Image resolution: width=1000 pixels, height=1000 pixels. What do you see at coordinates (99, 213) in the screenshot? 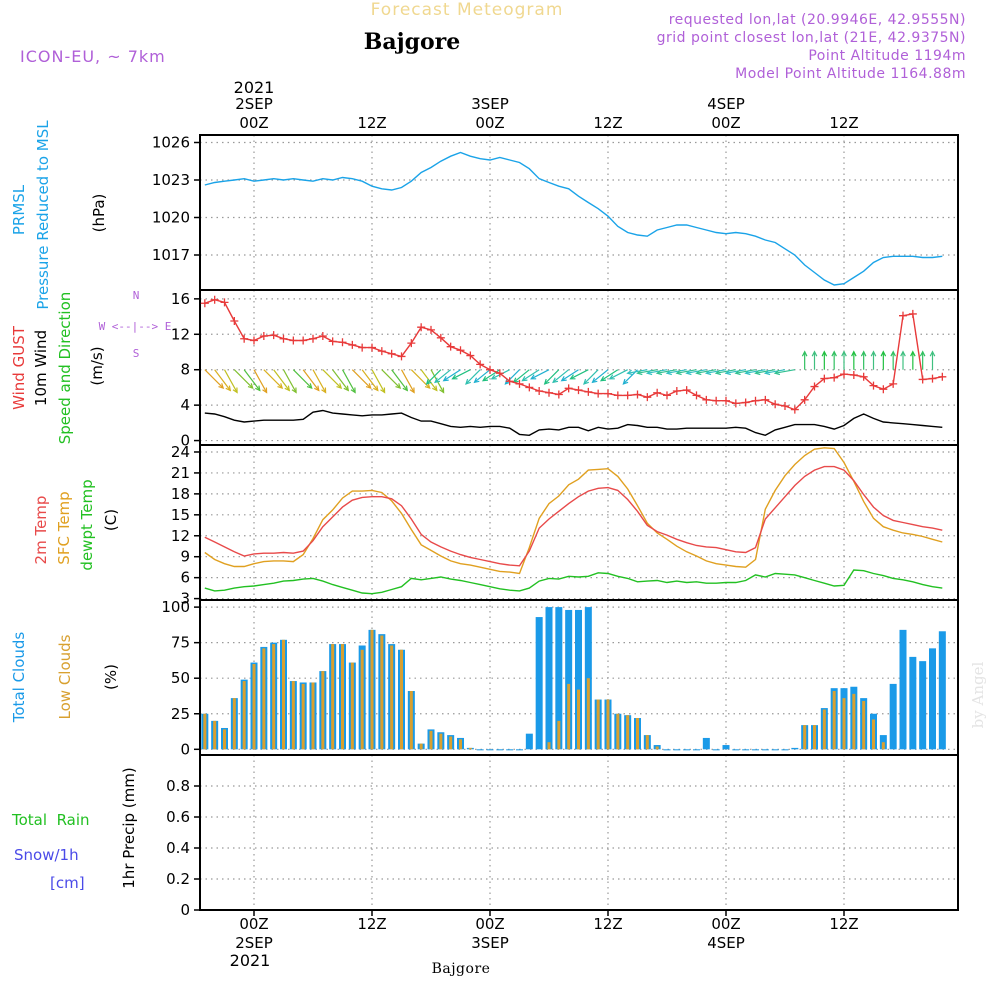
I see `pressure-unit: (hPa)` at bounding box center [99, 213].